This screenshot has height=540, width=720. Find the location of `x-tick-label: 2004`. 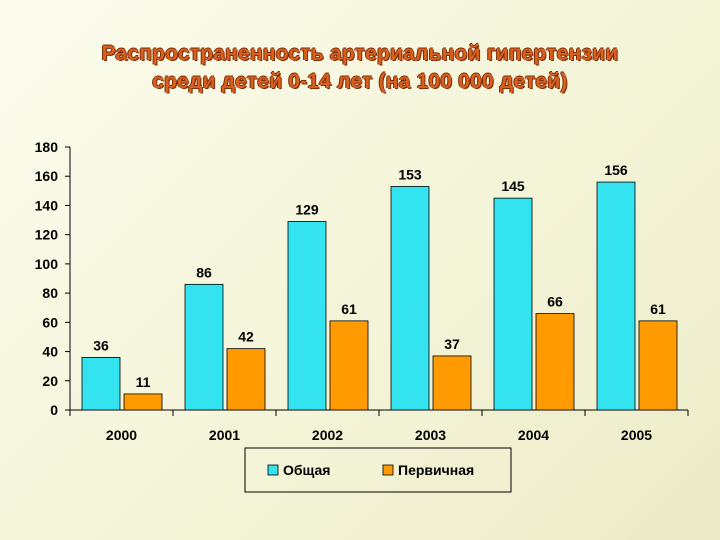

x-tick-label: 2004 is located at coordinates (533, 435).